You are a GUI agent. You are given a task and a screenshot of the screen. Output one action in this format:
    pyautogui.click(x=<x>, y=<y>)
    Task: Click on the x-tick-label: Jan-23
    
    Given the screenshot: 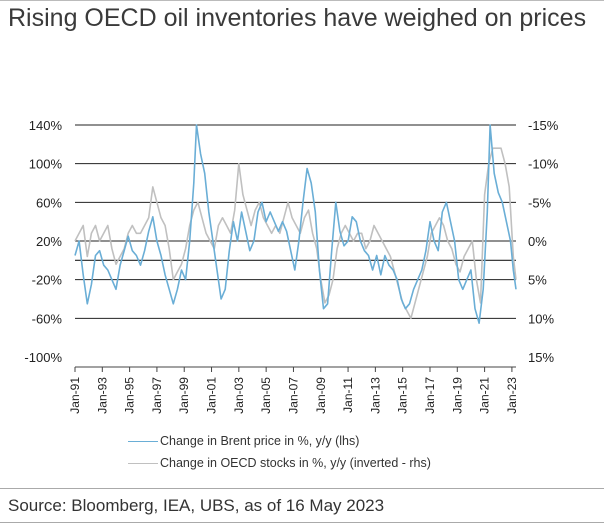 What is the action you would take?
    pyautogui.click(x=512, y=395)
    